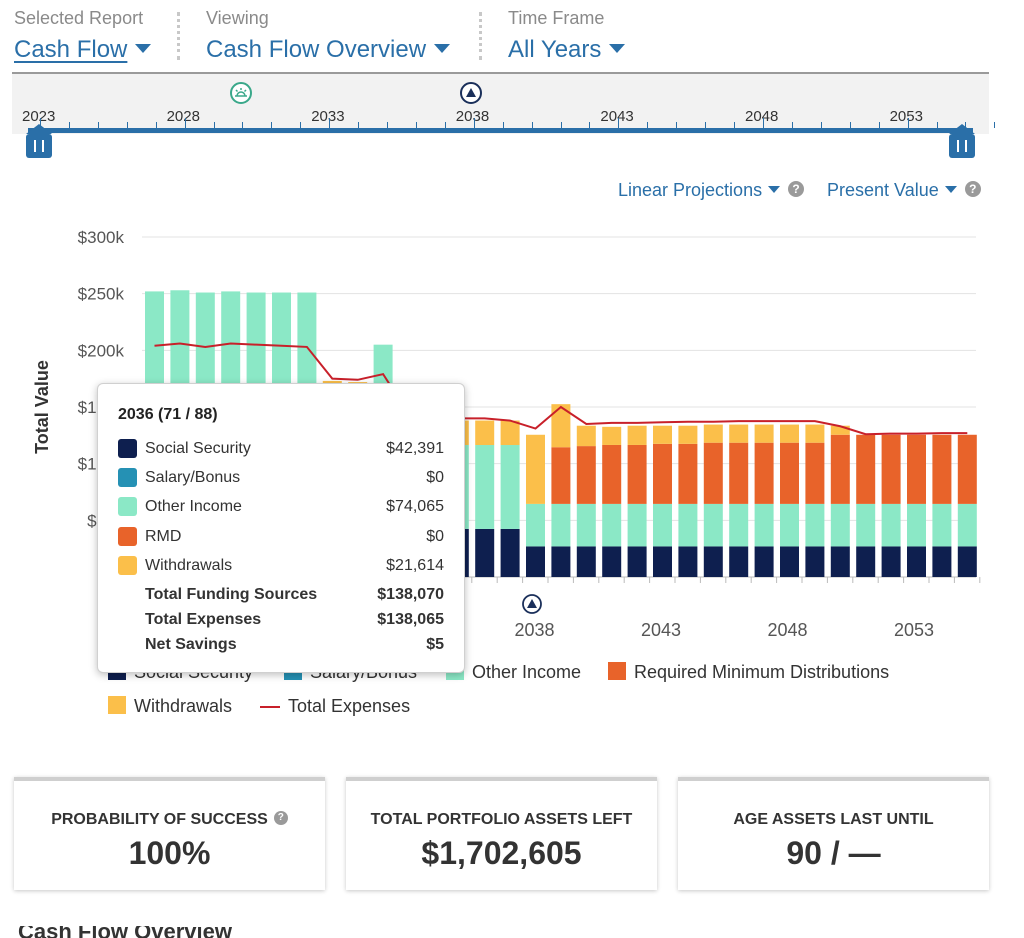  Describe the element at coordinates (410, 619) in the screenshot. I see `tooltip-total-value: $138,065` at that location.